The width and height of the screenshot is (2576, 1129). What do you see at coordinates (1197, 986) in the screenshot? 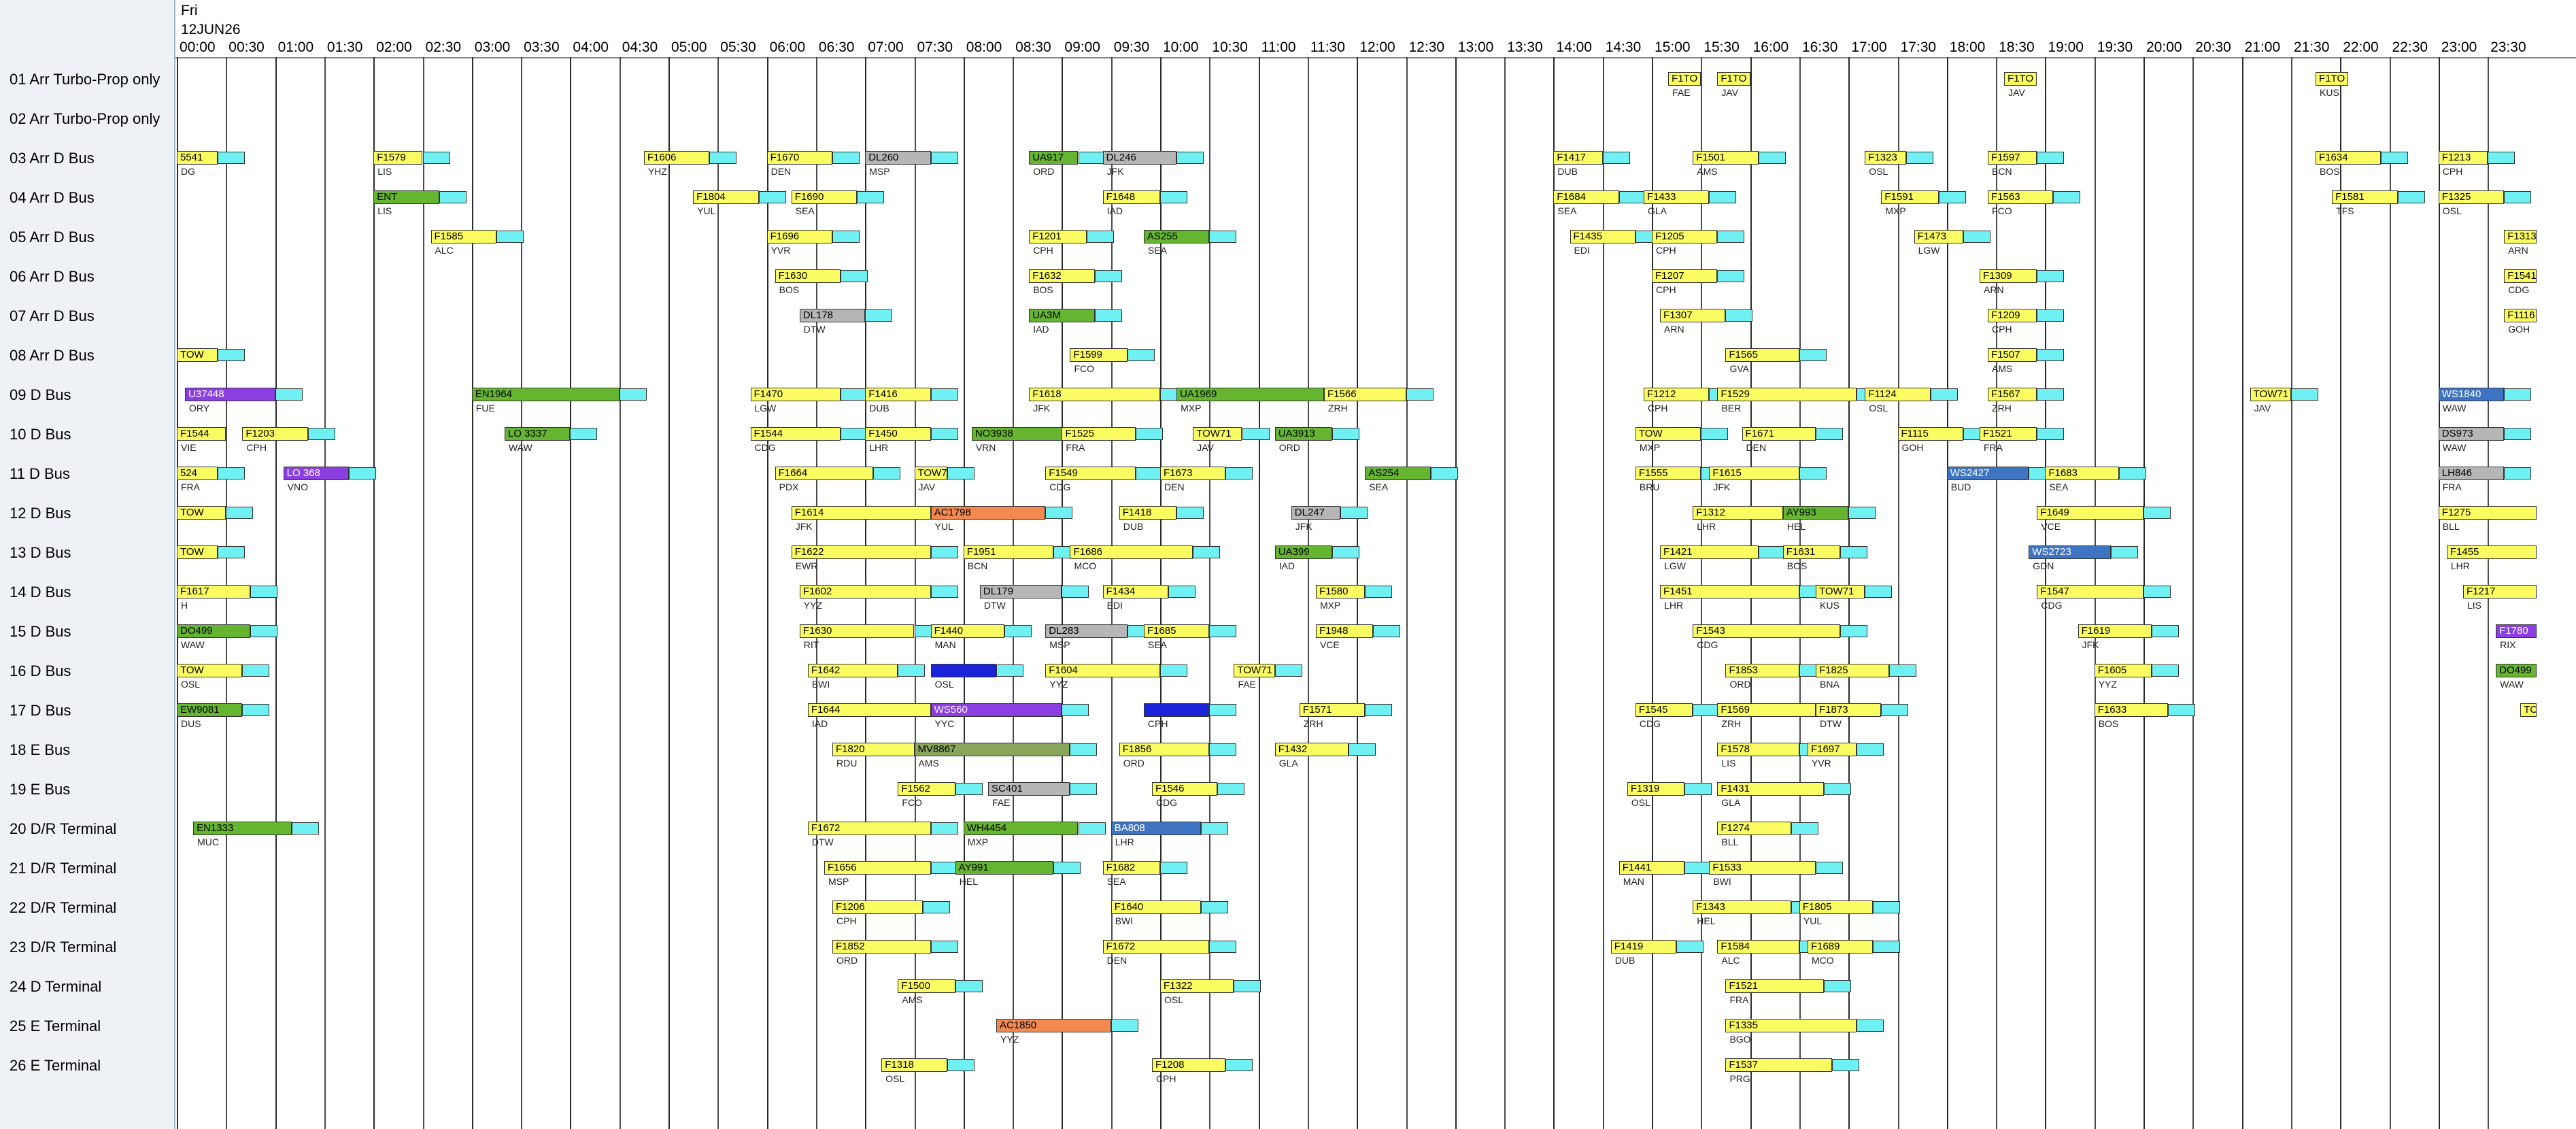
I see `flight-bar: F1322` at bounding box center [1197, 986].